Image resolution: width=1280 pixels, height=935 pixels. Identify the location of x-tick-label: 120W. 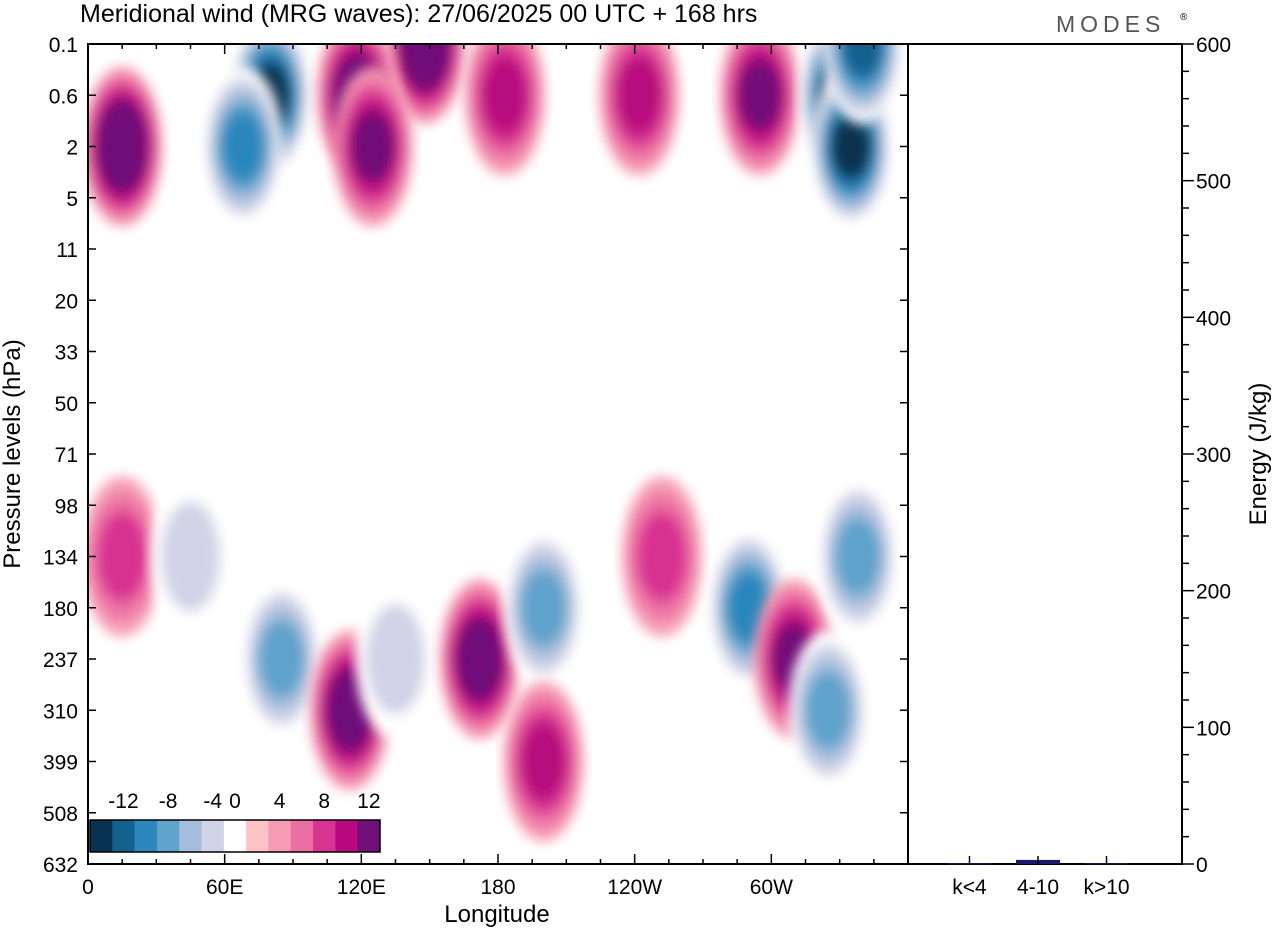
(634, 887).